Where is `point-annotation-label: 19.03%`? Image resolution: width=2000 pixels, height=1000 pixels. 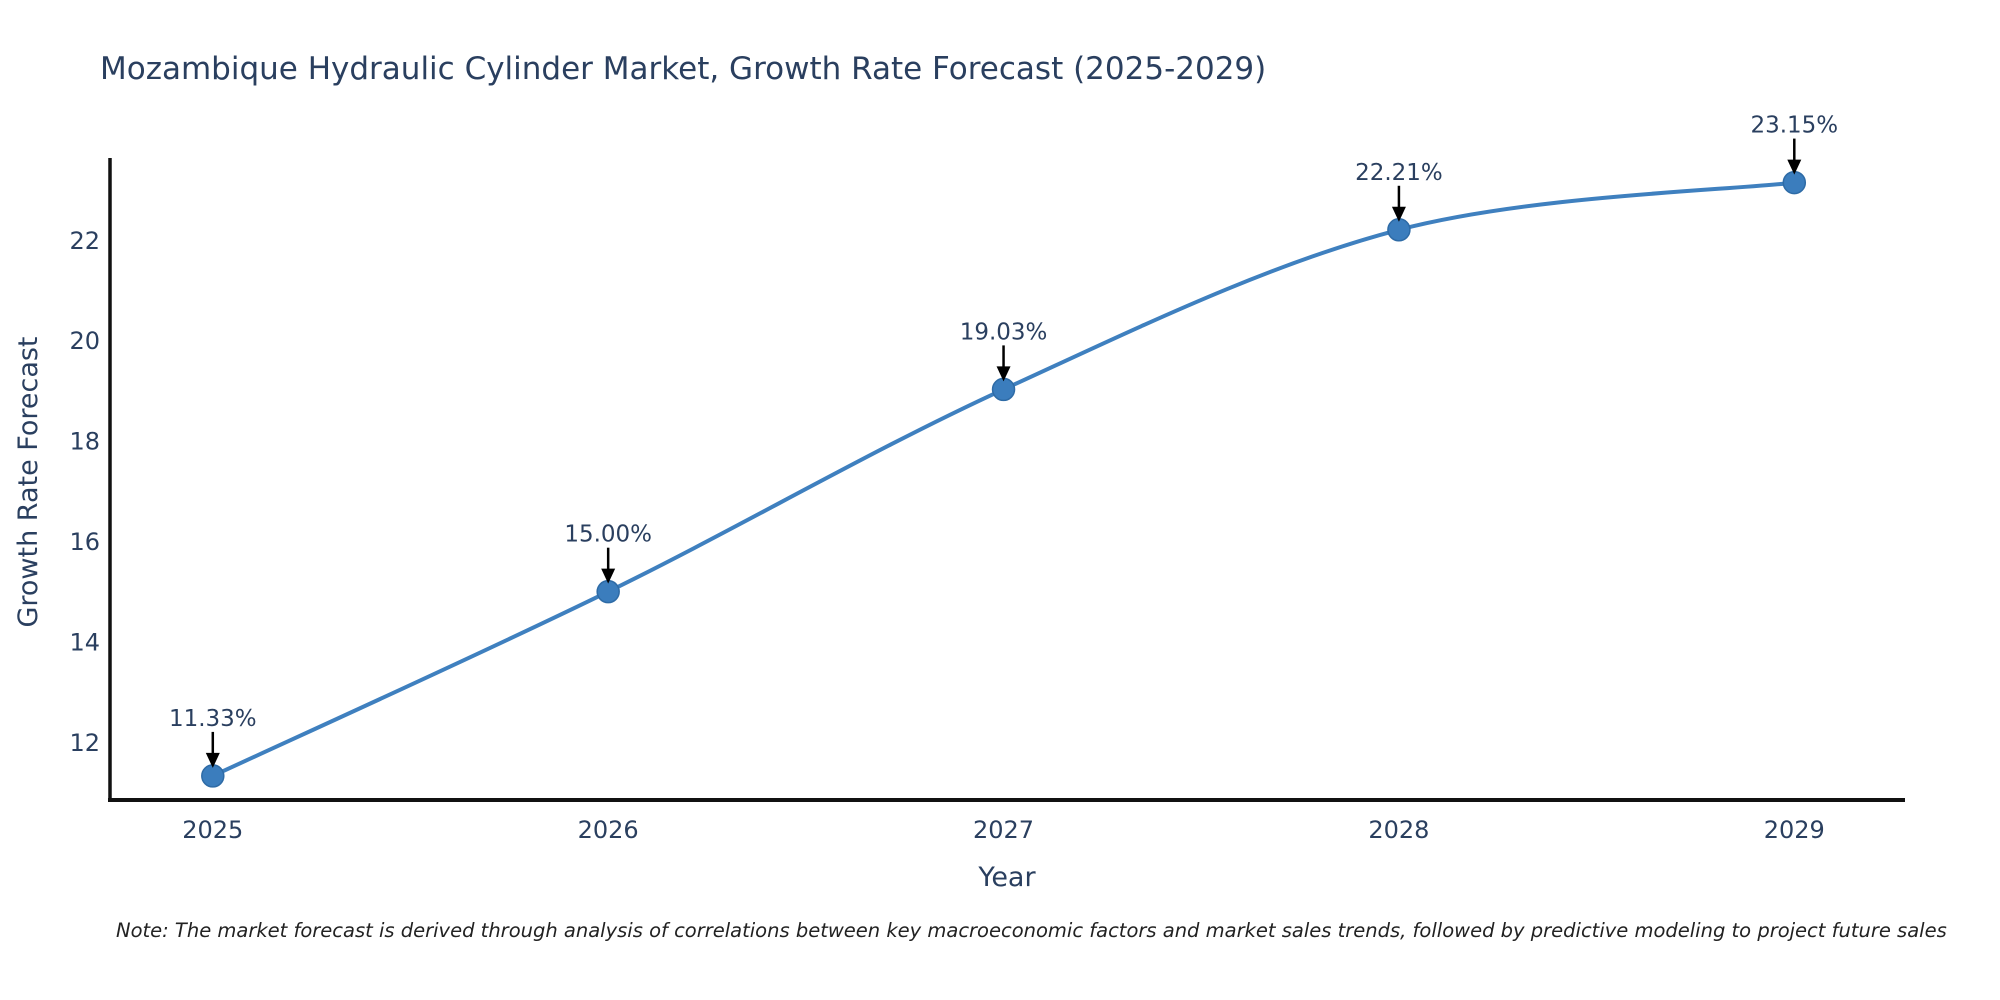
point-annotation-label: 19.03% is located at coordinates (1004, 332).